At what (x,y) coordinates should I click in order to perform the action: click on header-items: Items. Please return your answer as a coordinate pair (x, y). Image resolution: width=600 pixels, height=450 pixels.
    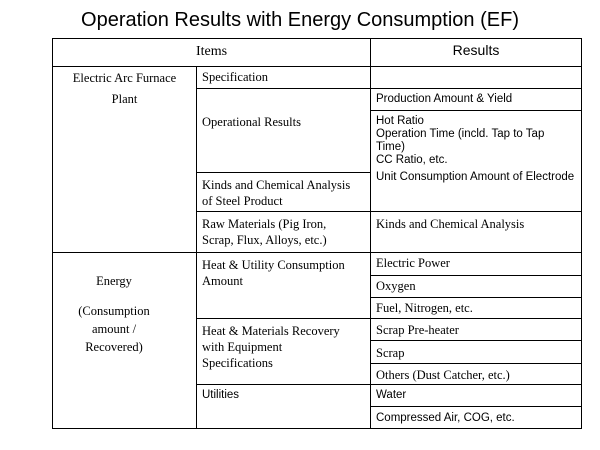
    Looking at the image, I should click on (211, 51).